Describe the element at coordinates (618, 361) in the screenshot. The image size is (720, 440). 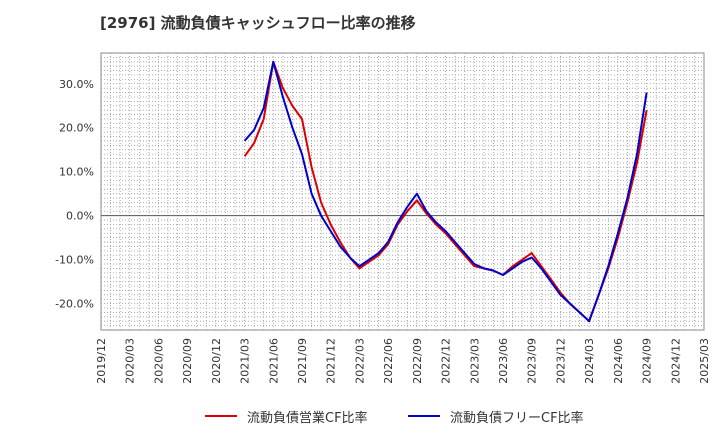
I see `x-tick-label: 2024/06` at that location.